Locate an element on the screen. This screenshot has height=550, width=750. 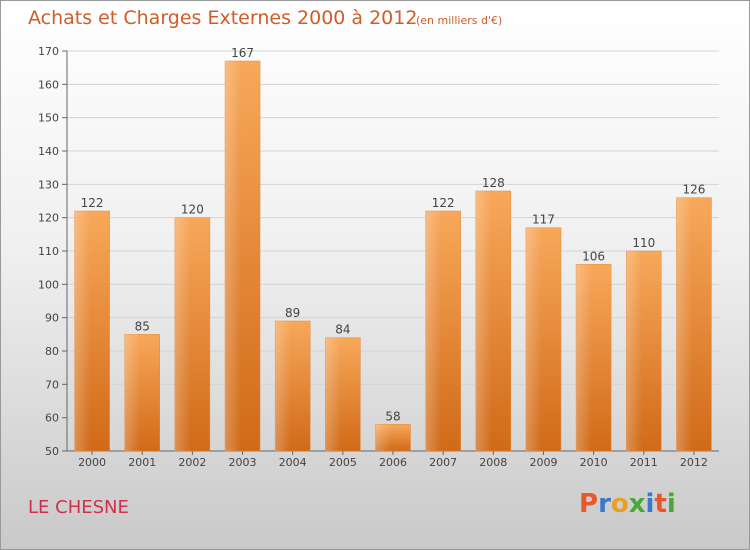
chart-title: Achats et Charges Externes 2000 à 2012 is located at coordinates (223, 18).